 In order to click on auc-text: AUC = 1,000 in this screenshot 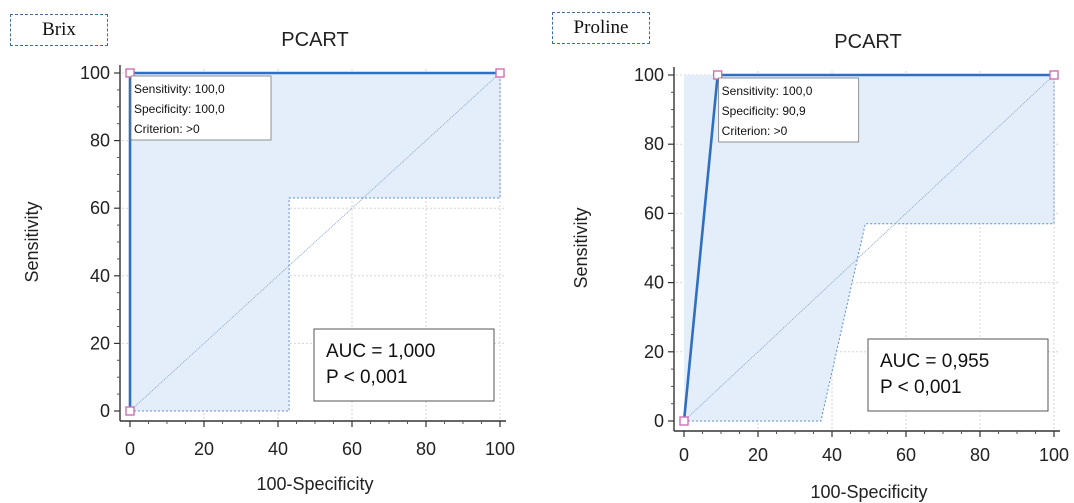, I will do `click(380, 351)`.